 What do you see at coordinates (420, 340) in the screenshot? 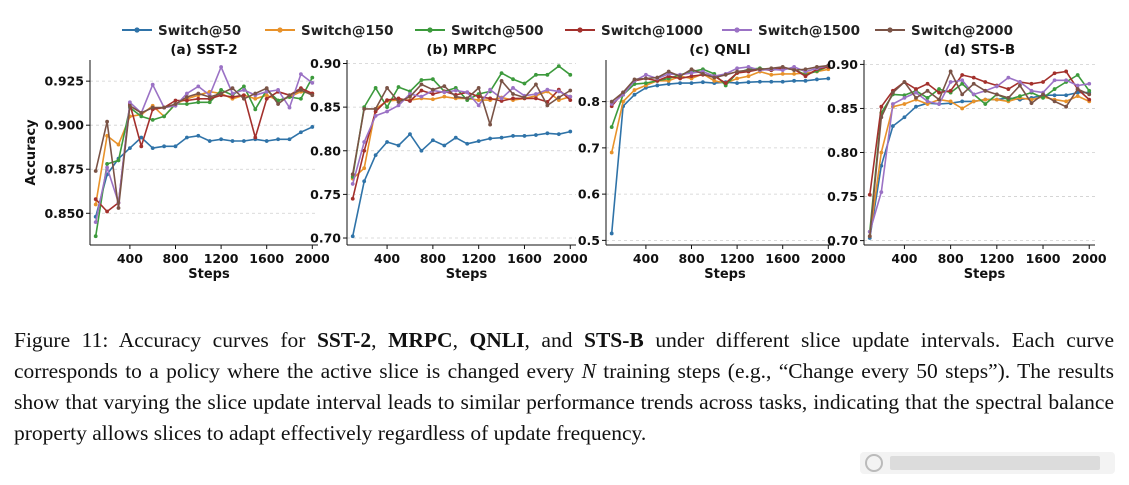
I see `caption-task-mrpc: MRPC` at bounding box center [420, 340].